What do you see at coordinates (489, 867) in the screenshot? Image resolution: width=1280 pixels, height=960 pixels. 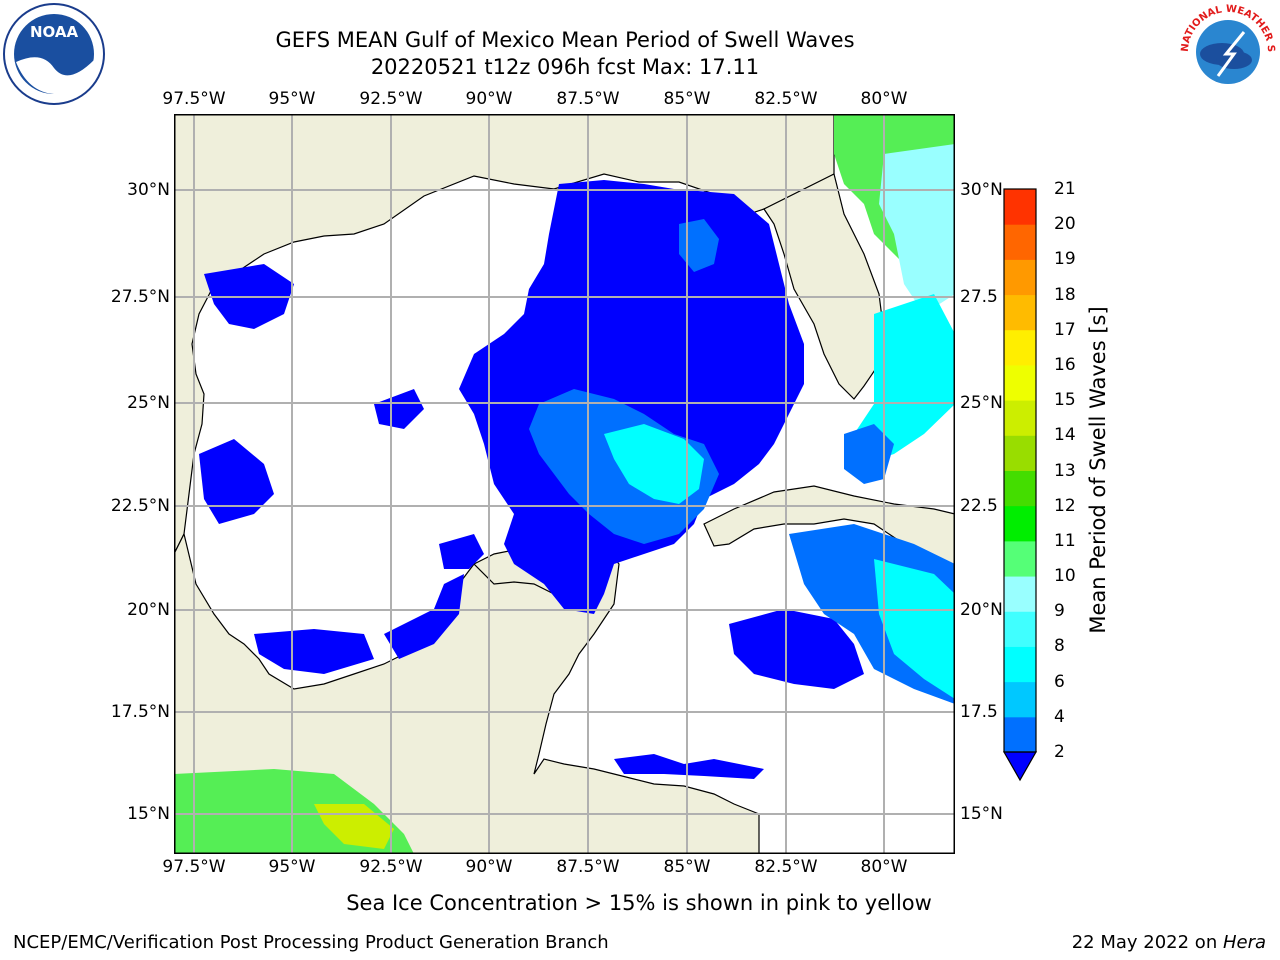 I see `lon-tick-bottom: 90°W` at bounding box center [489, 867].